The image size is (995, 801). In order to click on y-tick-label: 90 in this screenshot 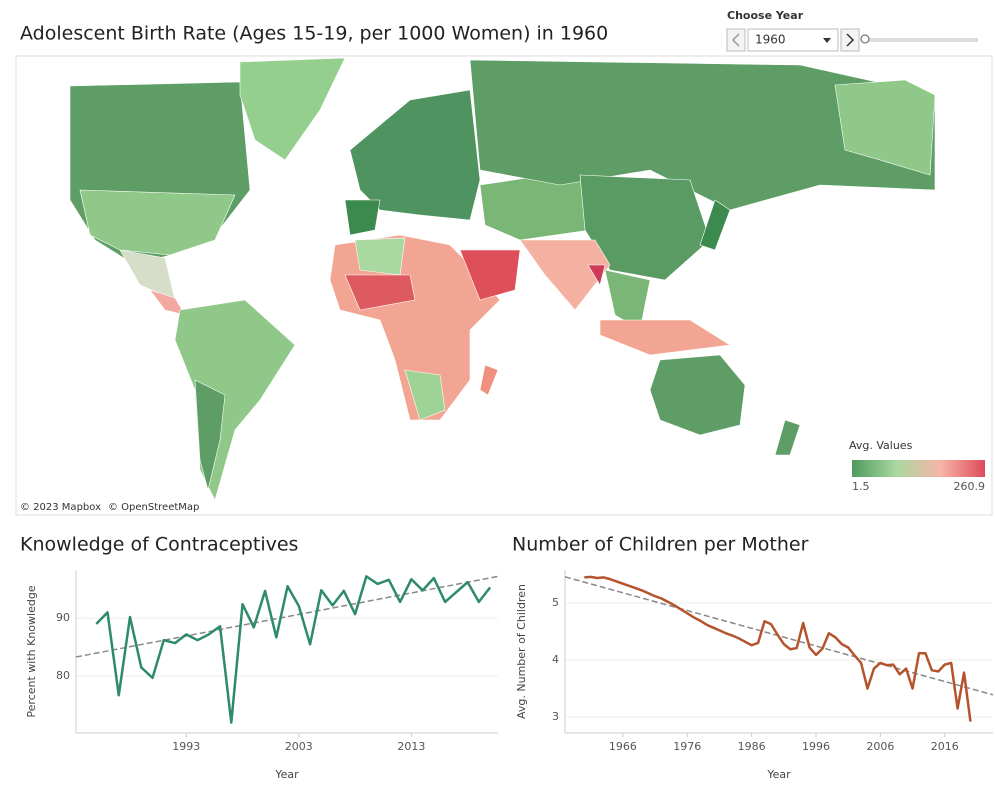, I will do `click(63, 617)`.